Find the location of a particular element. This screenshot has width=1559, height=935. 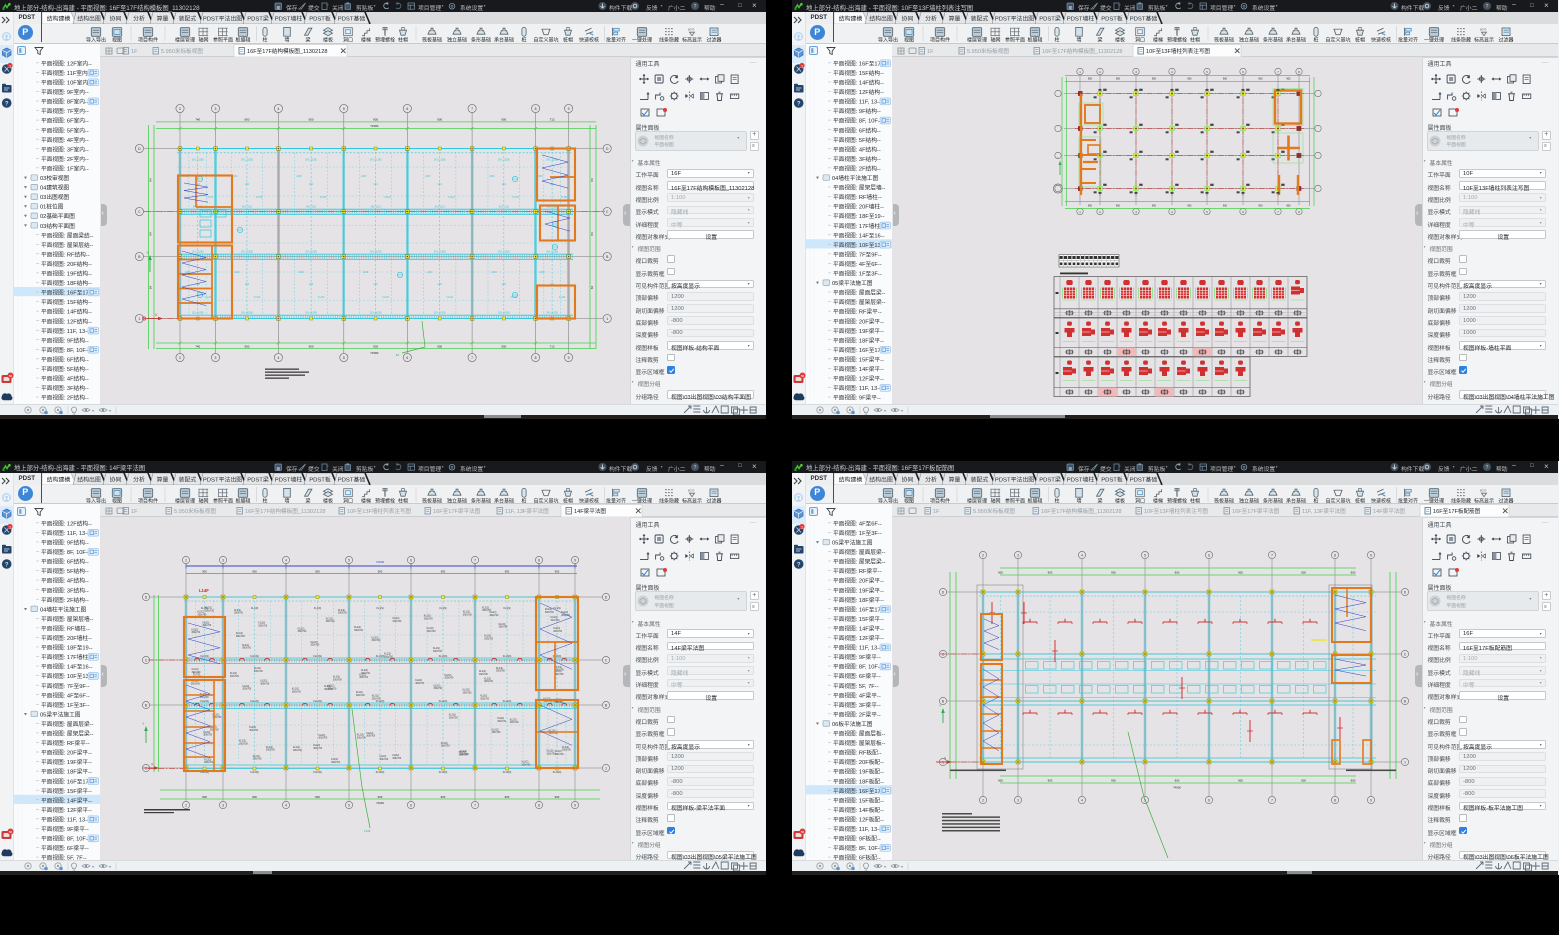

svg-text: 05梁平法施工图 is located at coordinates (852, 283).